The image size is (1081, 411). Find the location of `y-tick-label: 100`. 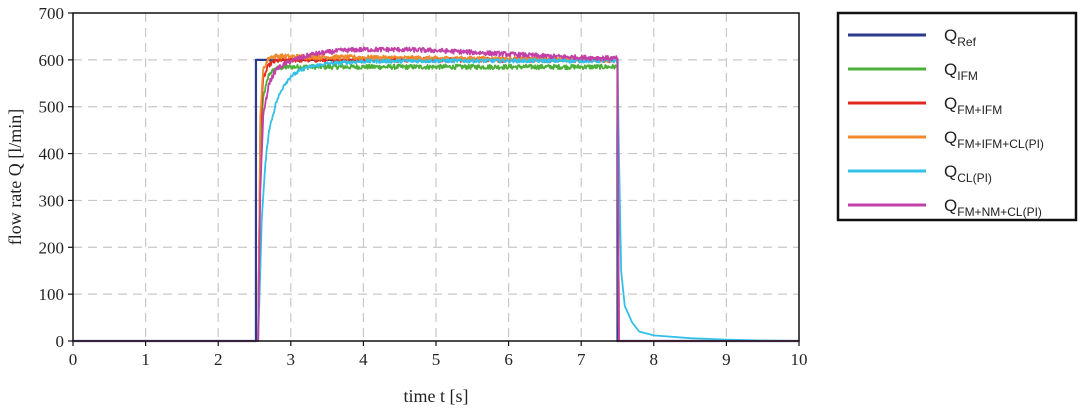

y-tick-label: 100 is located at coordinates (52, 294).